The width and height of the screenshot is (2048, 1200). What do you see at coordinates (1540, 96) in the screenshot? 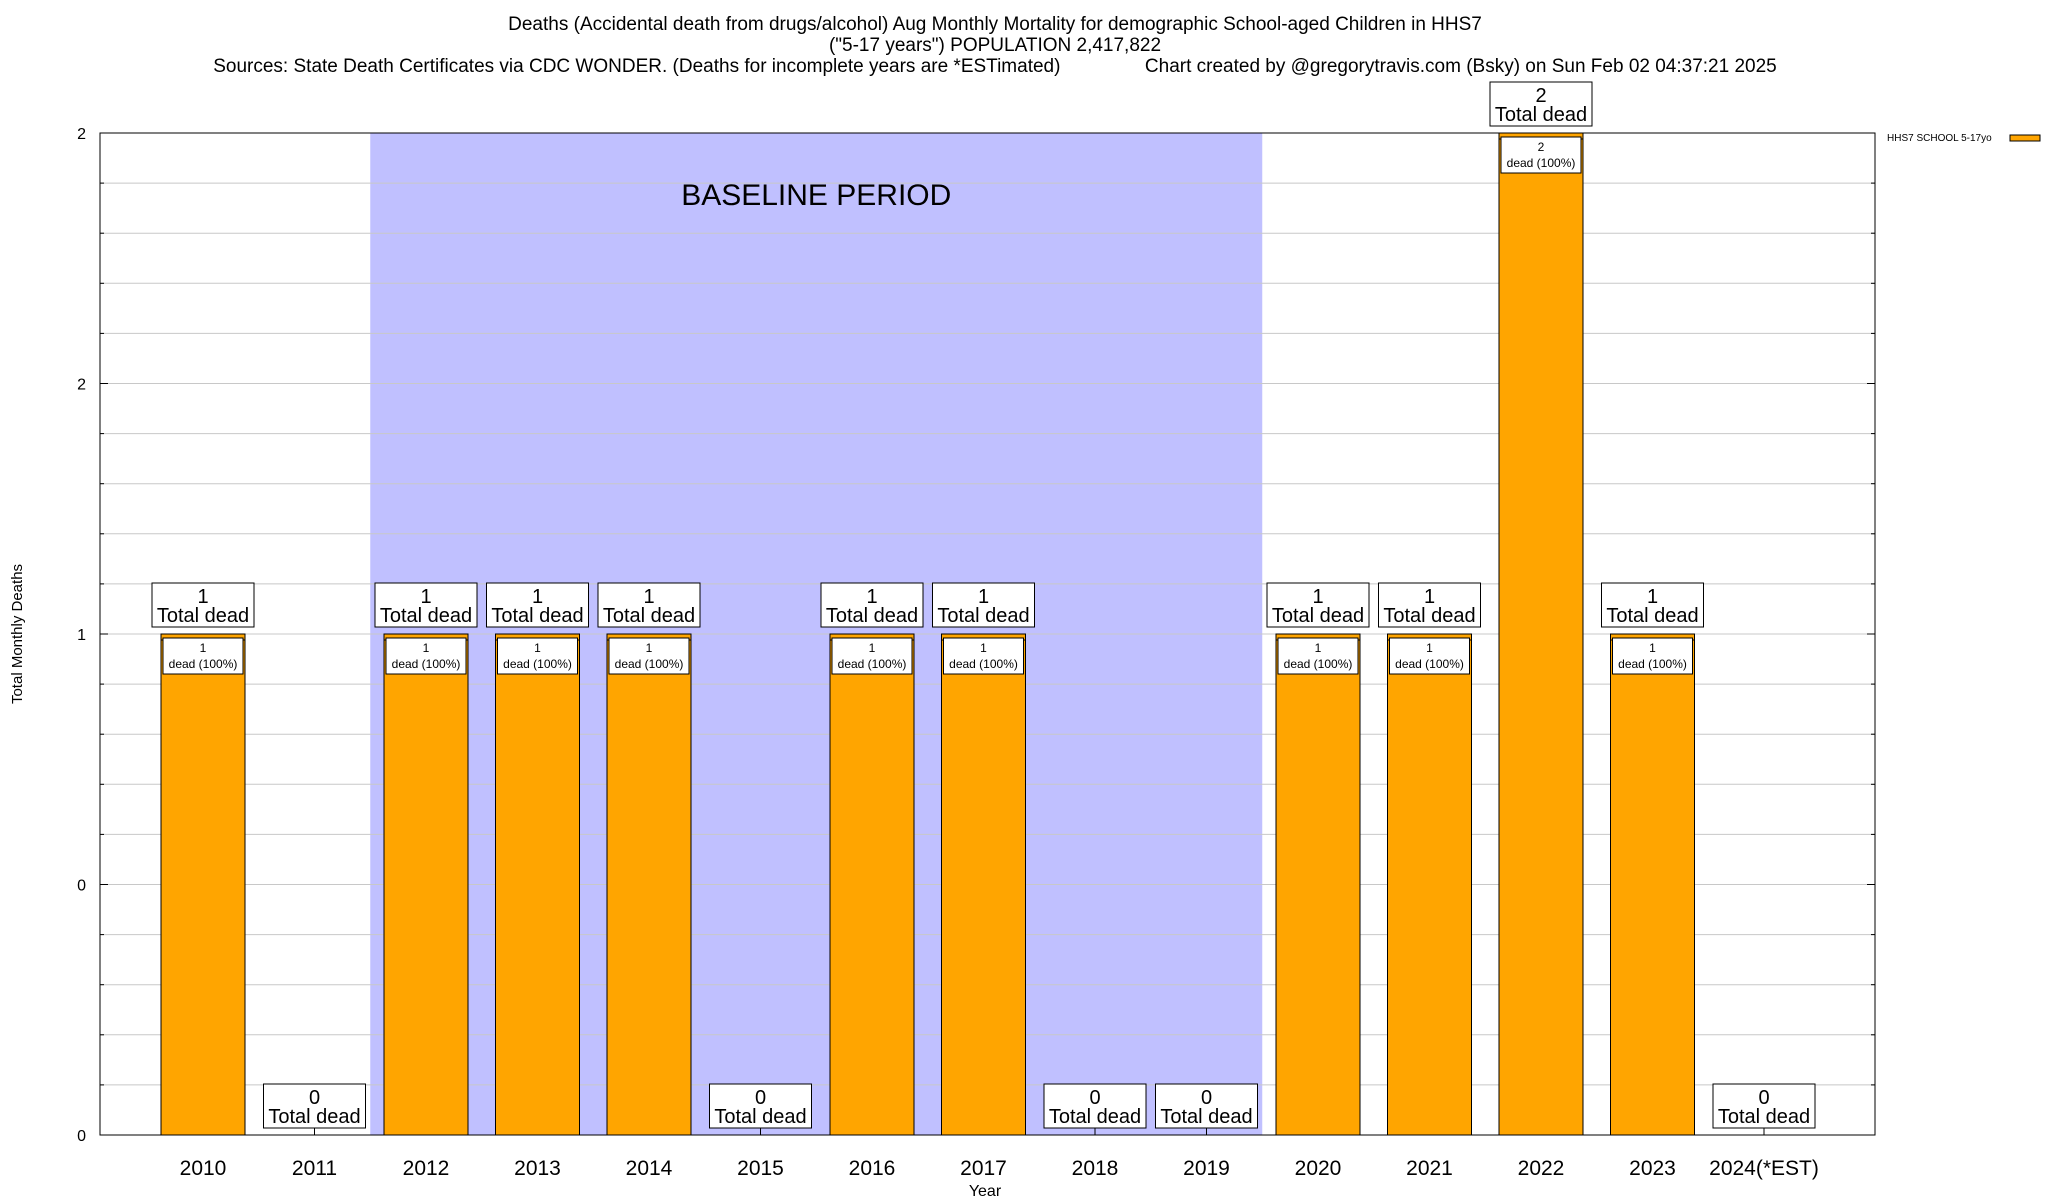
I see `total-label-value: 2` at bounding box center [1540, 96].